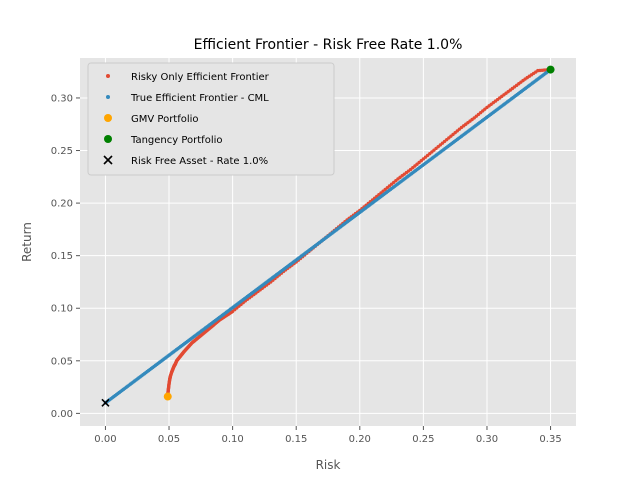 This screenshot has width=640, height=480. What do you see at coordinates (62, 98) in the screenshot?
I see `y-tick-label: 0.30` at bounding box center [62, 98].